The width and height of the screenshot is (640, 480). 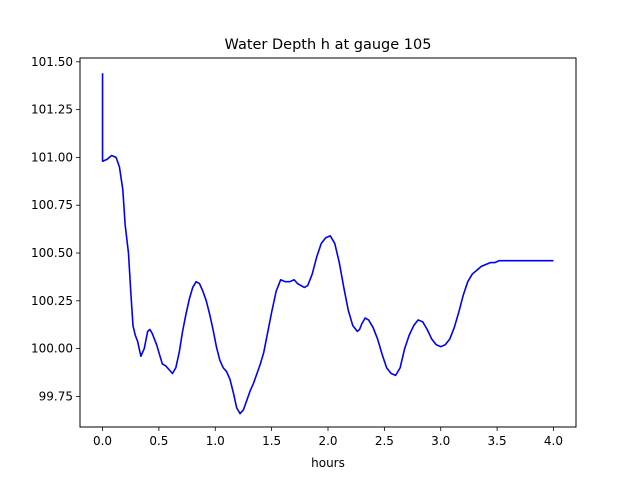 What do you see at coordinates (553, 441) in the screenshot?
I see `x-tick-label: 4.0` at bounding box center [553, 441].